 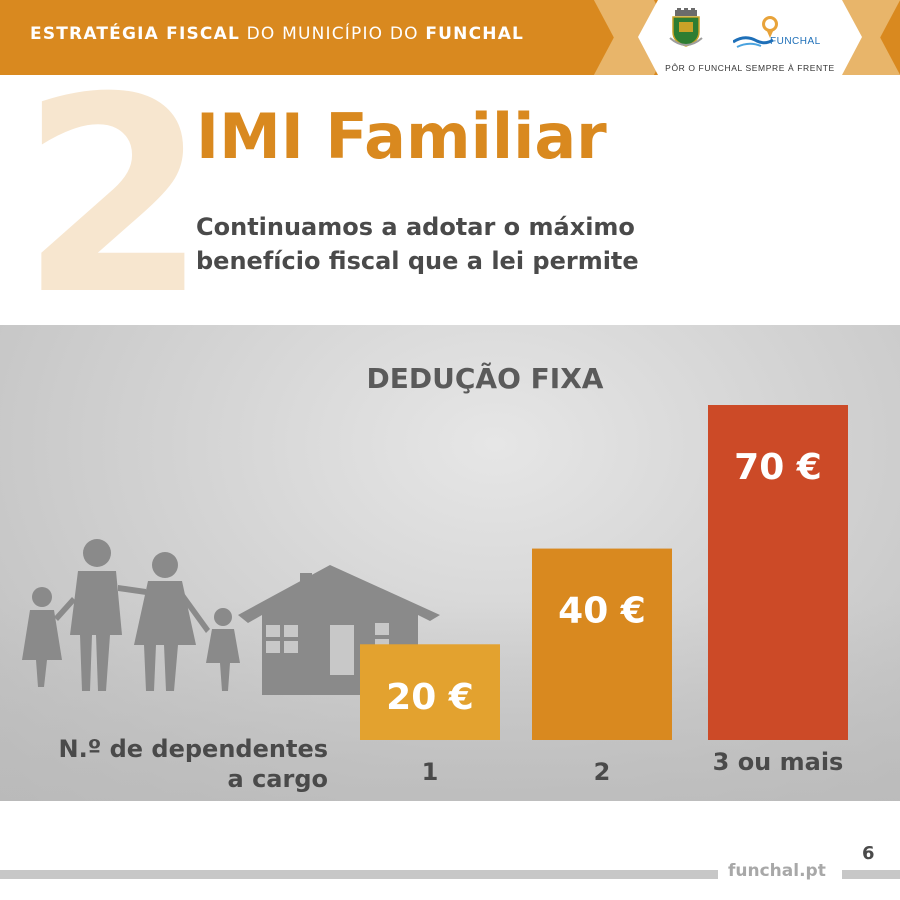 What do you see at coordinates (430, 772) in the screenshot?
I see `category-label-1: 1` at bounding box center [430, 772].